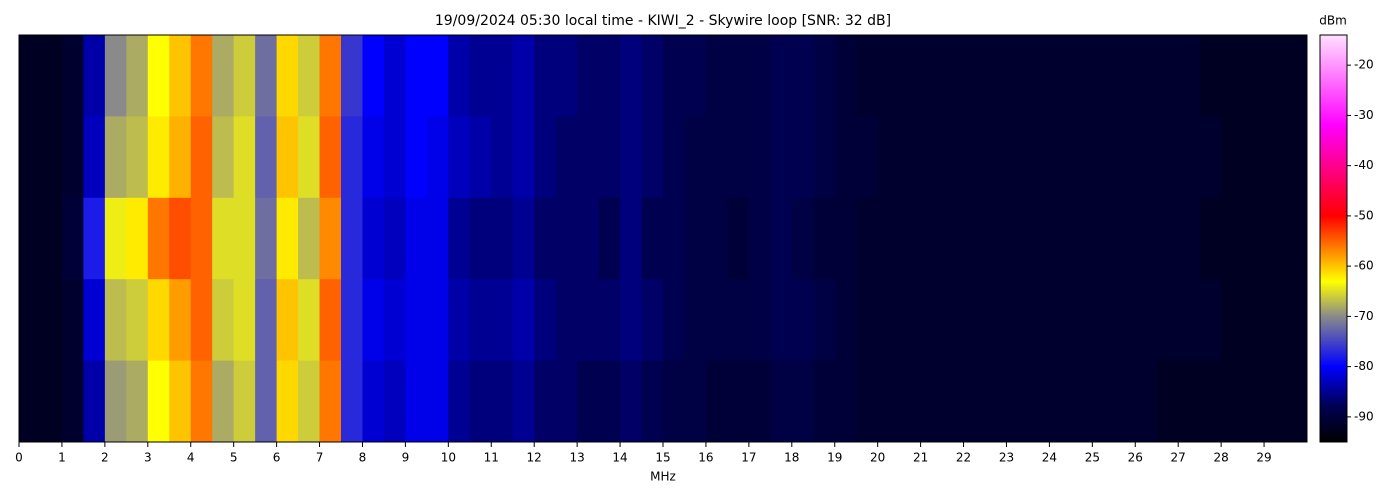  Describe the element at coordinates (662, 458) in the screenshot. I see `x-tick-label: 15` at that location.